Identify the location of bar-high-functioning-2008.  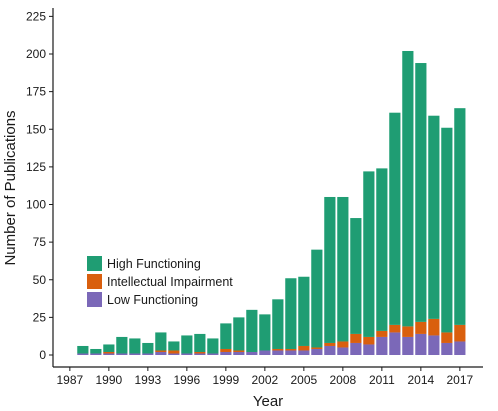
(343, 269).